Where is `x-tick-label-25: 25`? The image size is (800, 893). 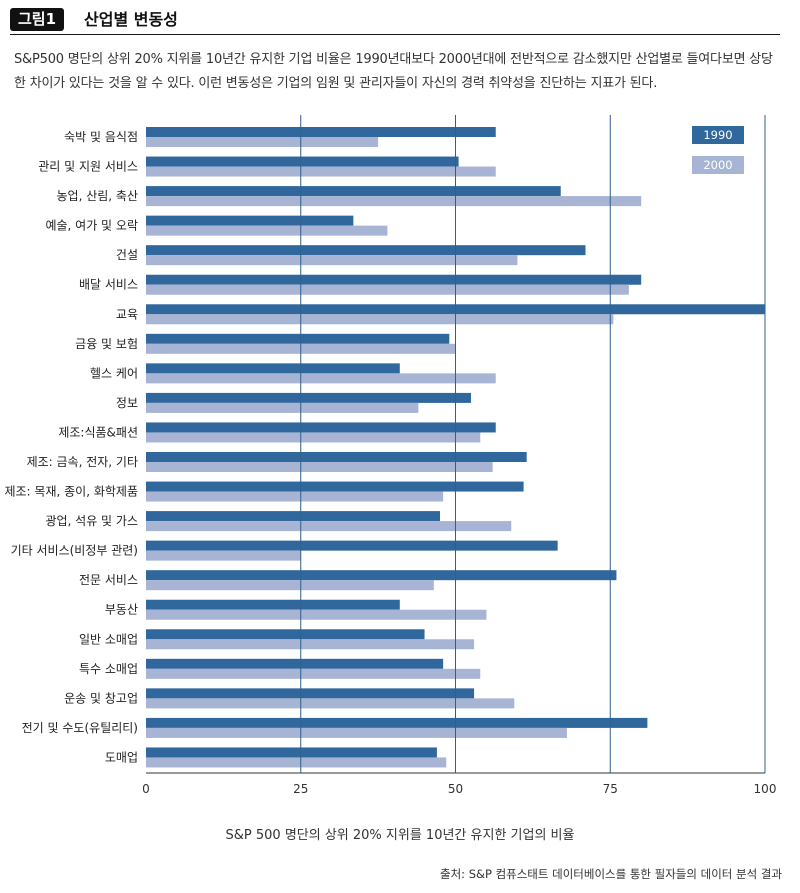 x-tick-label-25: 25 is located at coordinates (300, 789).